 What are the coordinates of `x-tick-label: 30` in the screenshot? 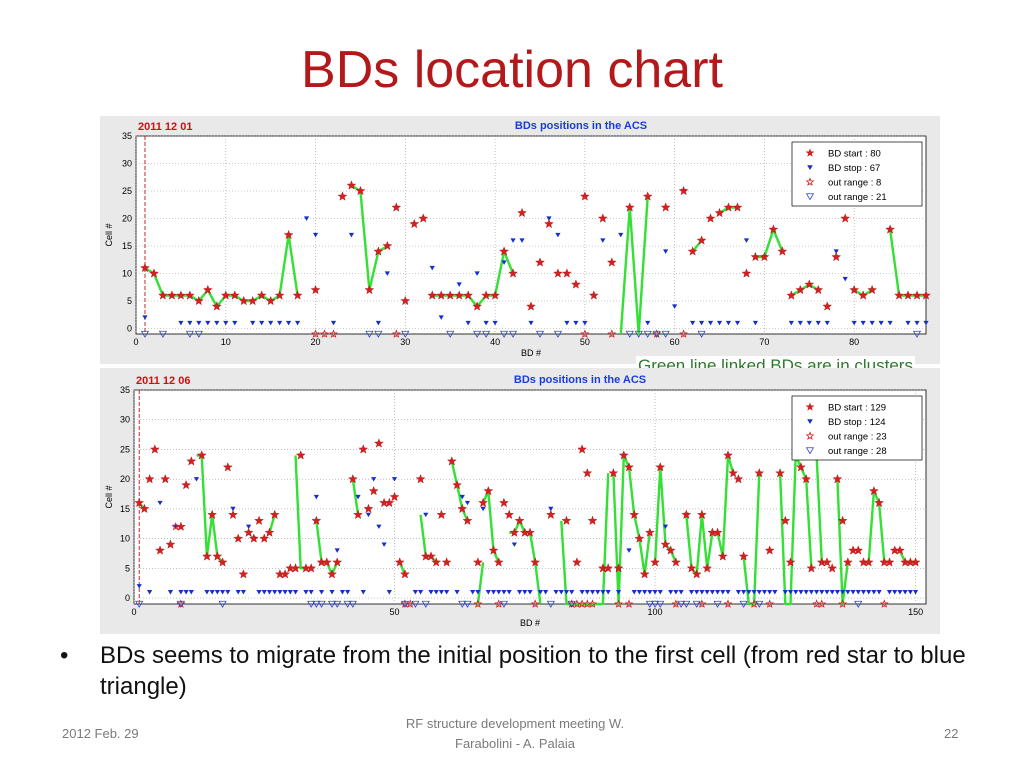 It's located at (405, 342).